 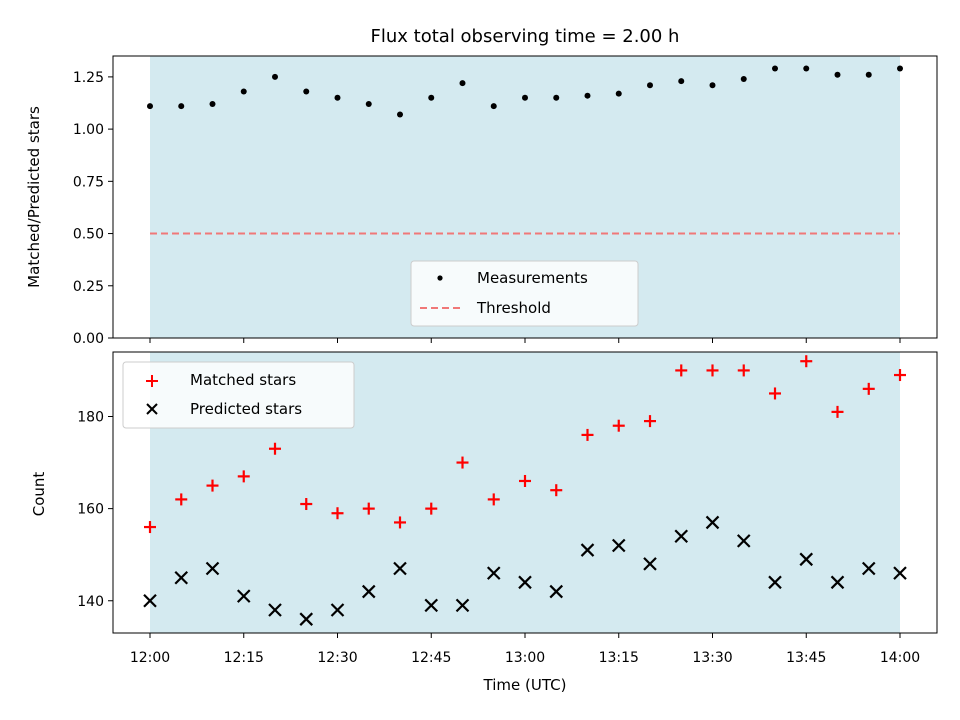 I want to click on y-tick-label: 0.00, so click(x=88, y=339).